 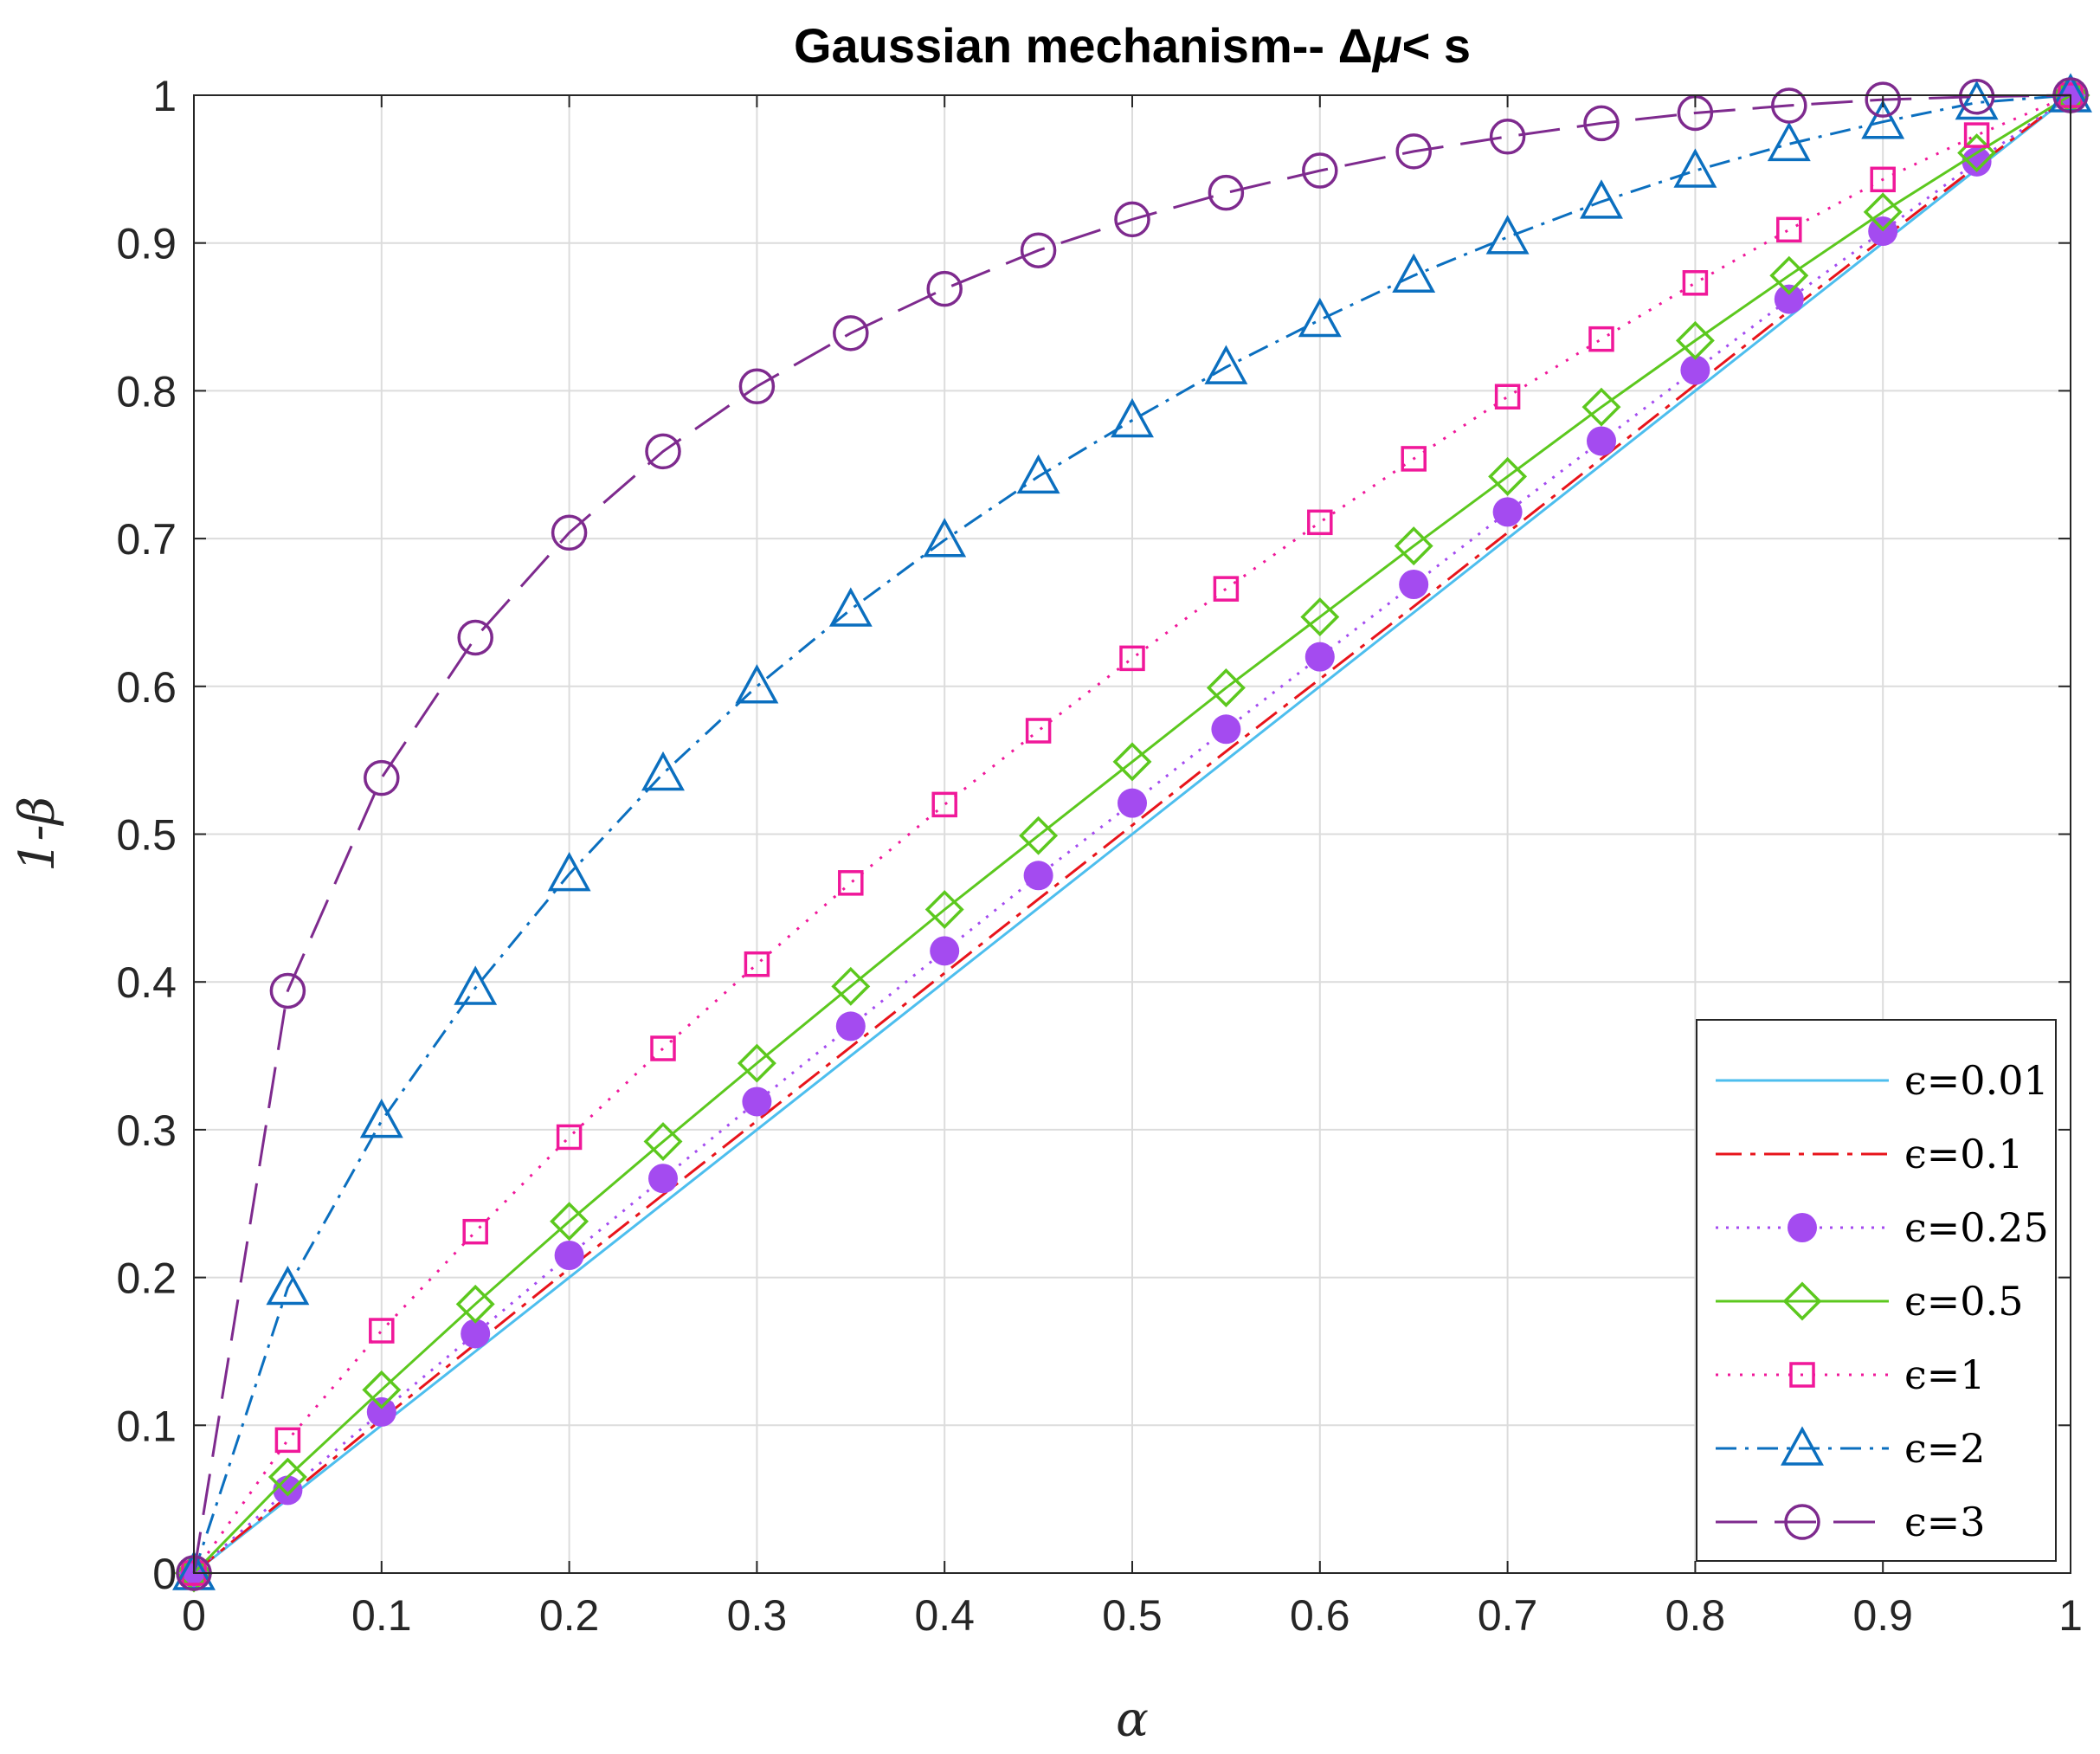 What do you see at coordinates (1963, 1301) in the screenshot?
I see `legend-label: ϵ=0.5` at bounding box center [1963, 1301].